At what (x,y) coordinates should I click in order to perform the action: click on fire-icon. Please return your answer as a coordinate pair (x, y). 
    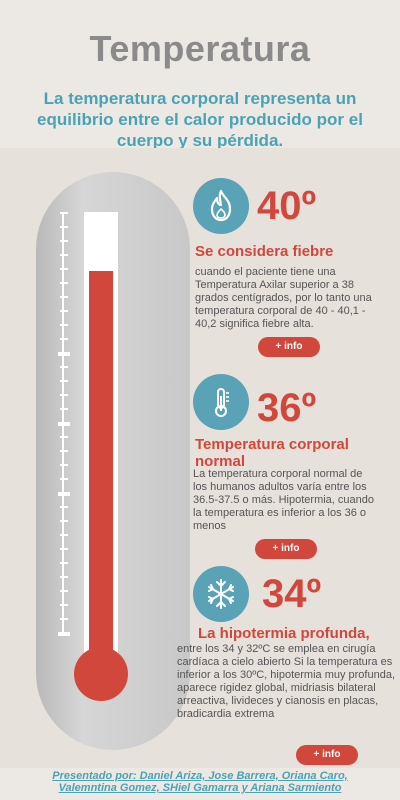
    Looking at the image, I should click on (221, 206).